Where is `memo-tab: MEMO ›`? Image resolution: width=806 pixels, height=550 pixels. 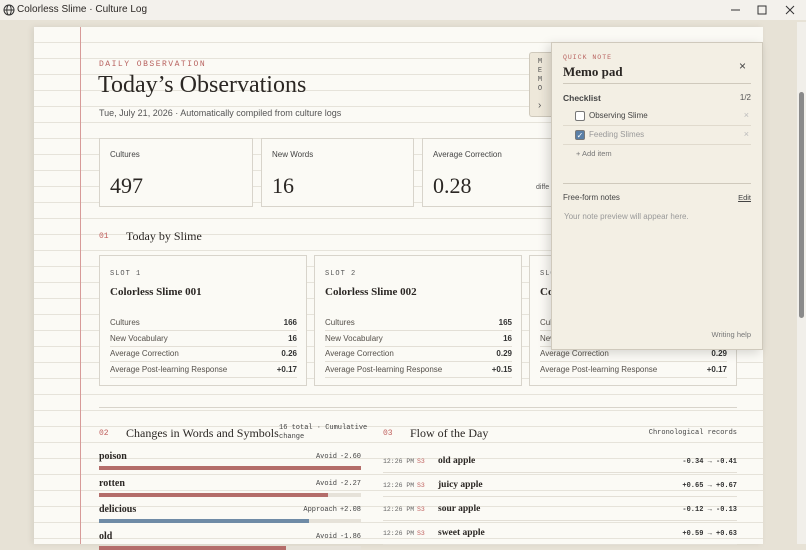
memo-tab: MEMO › is located at coordinates (540, 84).